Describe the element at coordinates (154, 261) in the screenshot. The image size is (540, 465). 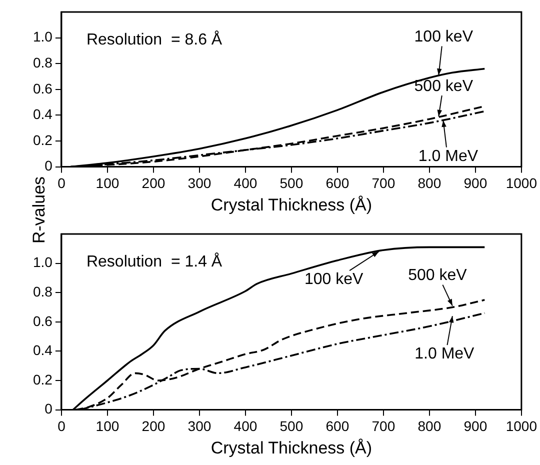
I see `annotation: Resolution = 1.4 Å` at that location.